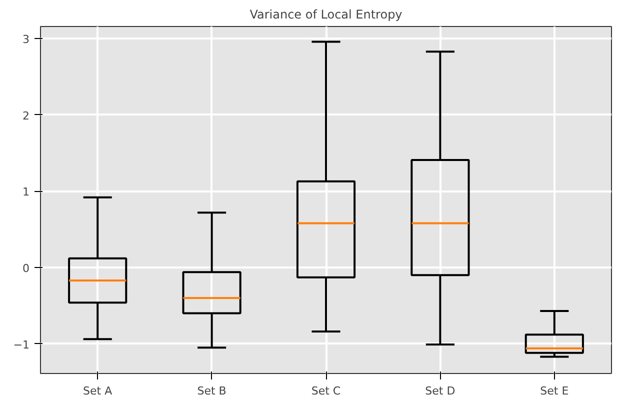  I want to click on x-tick-label: Set D, so click(440, 391).